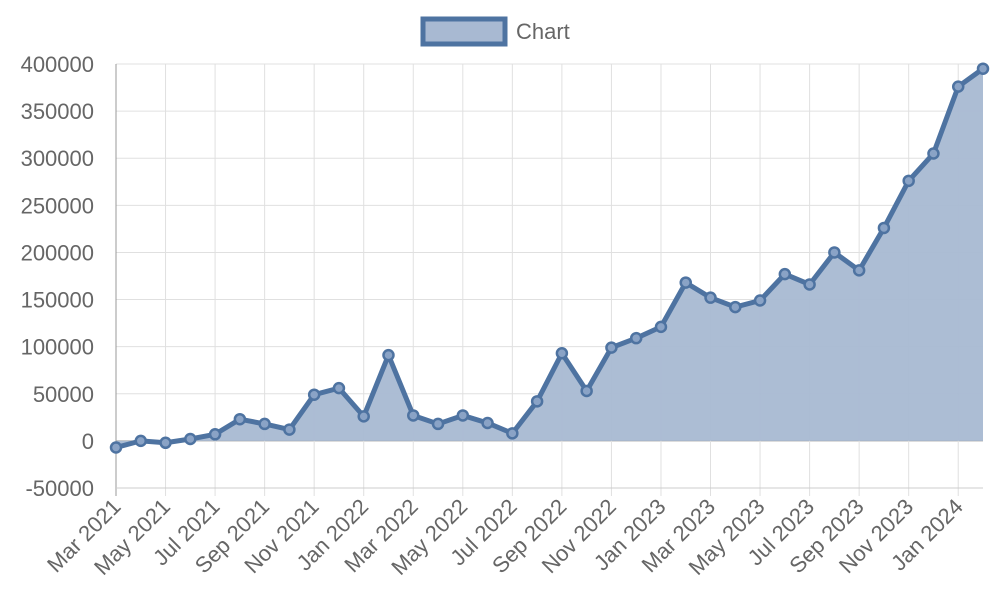 This screenshot has height=600, width=1000. What do you see at coordinates (57, 64) in the screenshot?
I see `y-tick-label: 400000` at bounding box center [57, 64].